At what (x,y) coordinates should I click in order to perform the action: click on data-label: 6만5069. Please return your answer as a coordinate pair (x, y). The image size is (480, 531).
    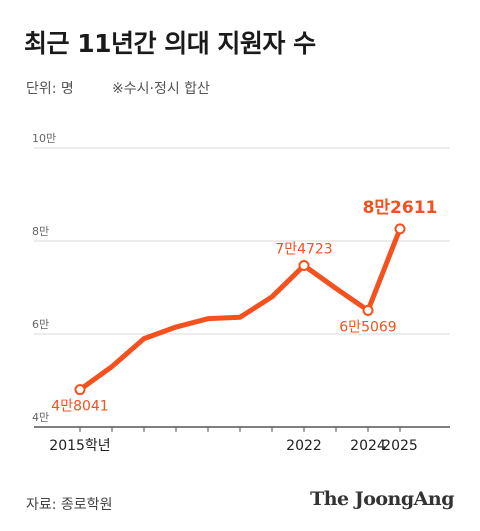
    Looking at the image, I should click on (367, 327).